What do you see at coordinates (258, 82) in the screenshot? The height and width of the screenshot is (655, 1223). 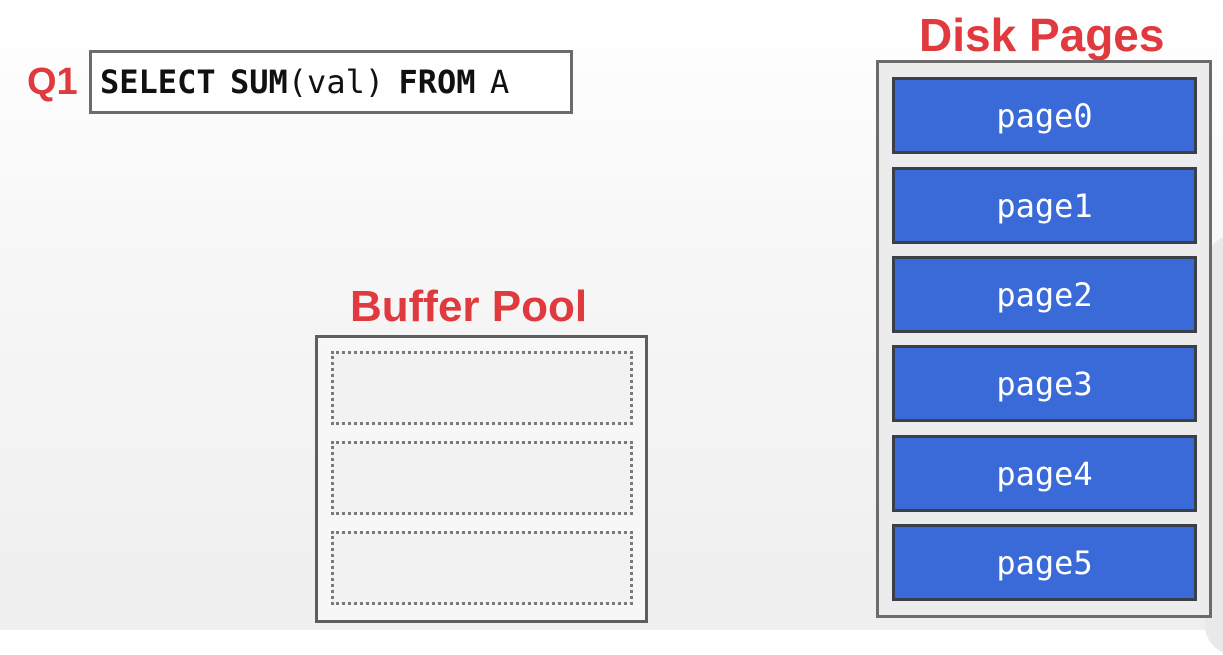 I see `query-token-sum: SUM` at bounding box center [258, 82].